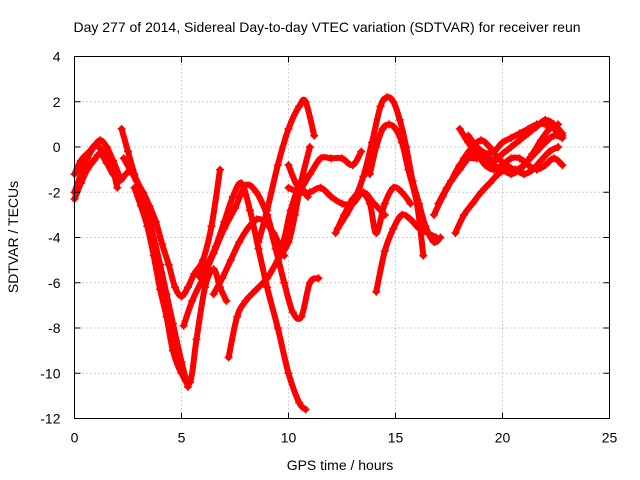 The height and width of the screenshot is (480, 640). Describe the element at coordinates (54, 328) in the screenshot. I see `y-tick-label: -8` at that location.